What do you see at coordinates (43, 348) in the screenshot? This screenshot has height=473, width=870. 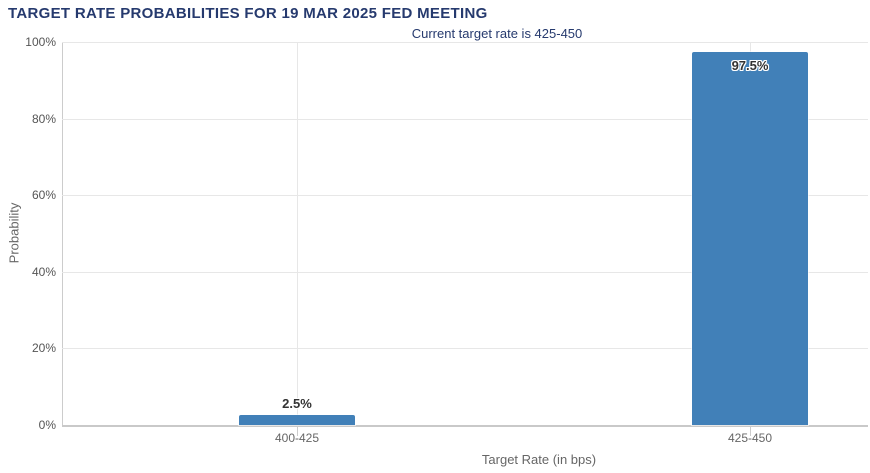 I see `y-tick-label: 20%` at bounding box center [43, 348].